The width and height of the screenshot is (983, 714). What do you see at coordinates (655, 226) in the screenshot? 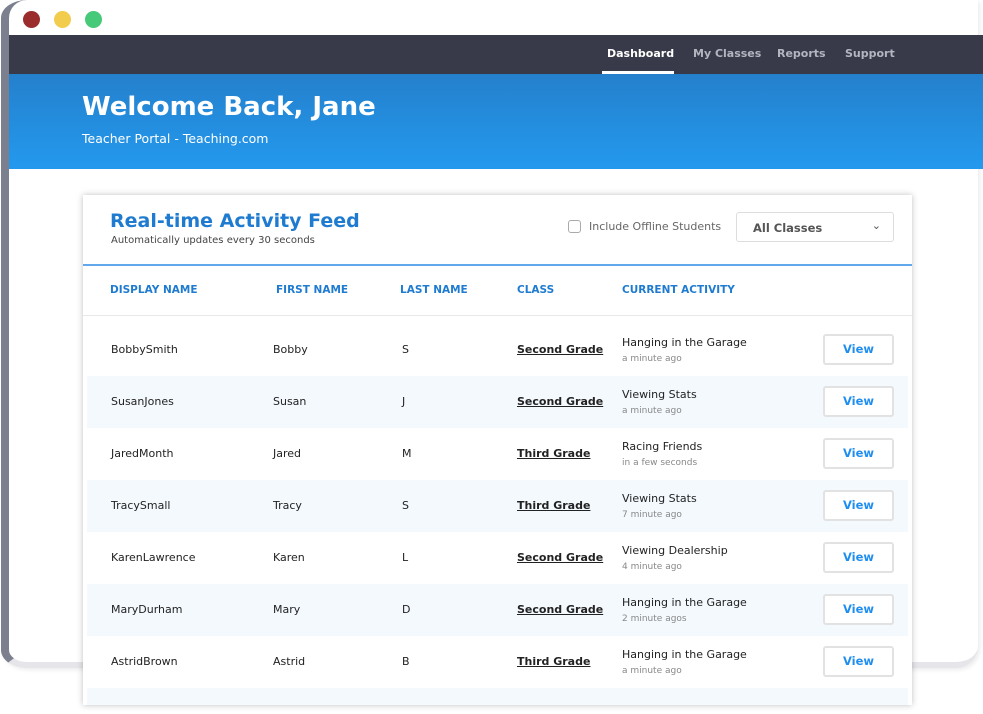
I see `include-offline-label: Include Offline Students` at bounding box center [655, 226].